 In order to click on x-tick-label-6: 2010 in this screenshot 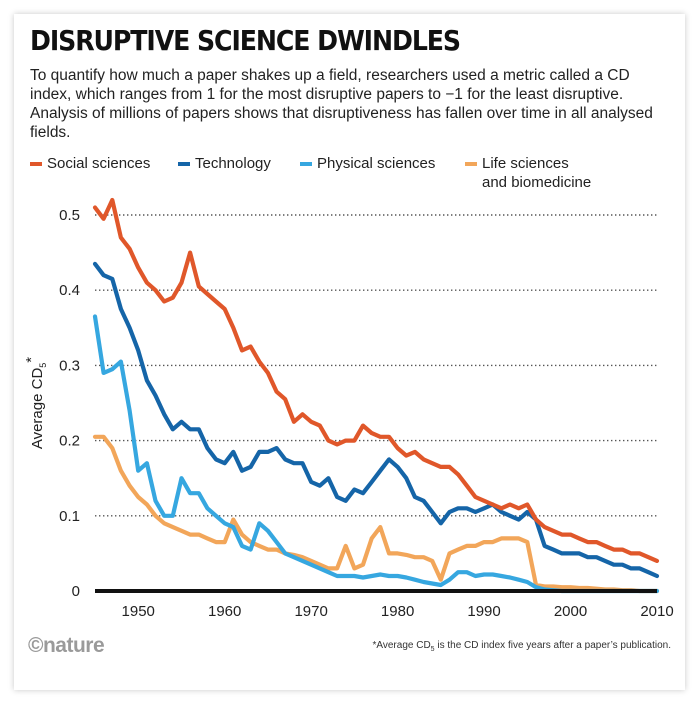, I will do `click(656, 611)`.